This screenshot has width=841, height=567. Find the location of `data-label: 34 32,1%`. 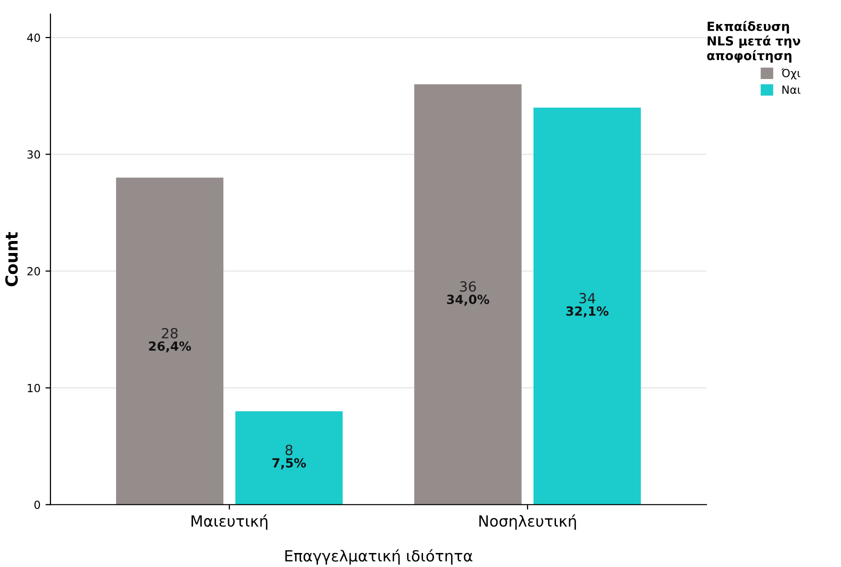

data-label: 34 32,1% is located at coordinates (587, 305).